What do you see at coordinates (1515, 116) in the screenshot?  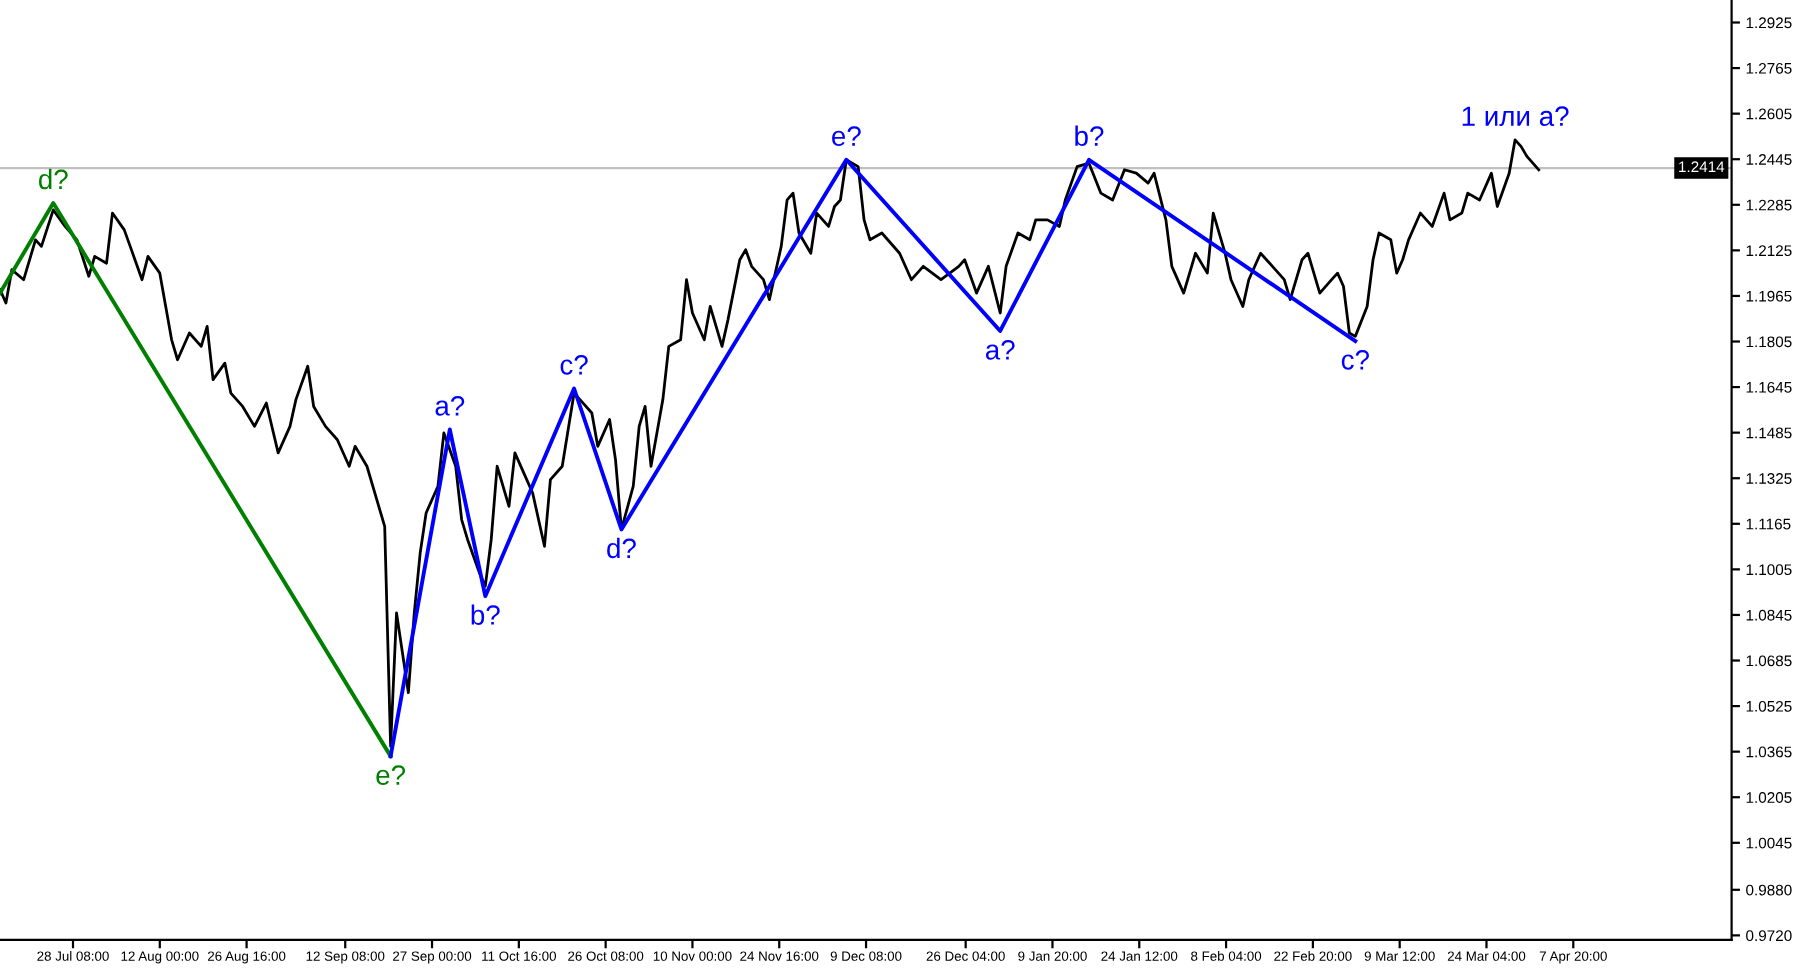 I see `annotation: 1 или a?` at bounding box center [1515, 116].